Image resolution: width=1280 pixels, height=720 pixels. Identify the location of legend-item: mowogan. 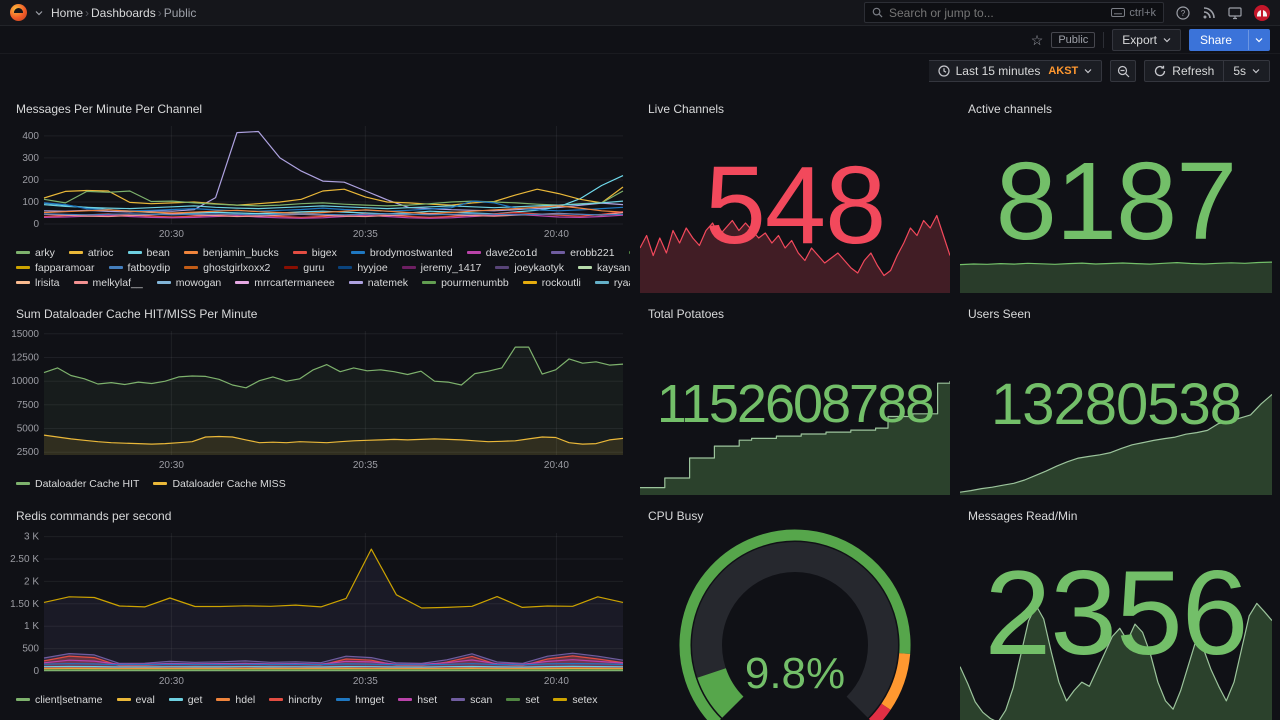
(188, 283).